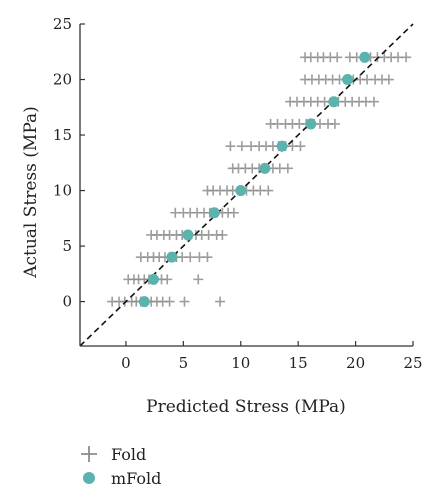  I want to click on x-tick-label: 0, so click(126, 363).